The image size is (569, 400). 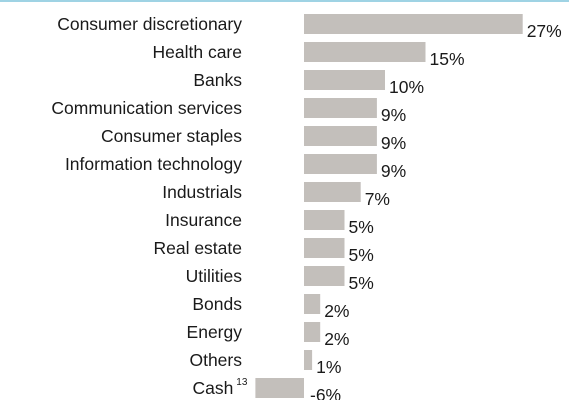 What do you see at coordinates (344, 80) in the screenshot?
I see `bar-banks` at bounding box center [344, 80].